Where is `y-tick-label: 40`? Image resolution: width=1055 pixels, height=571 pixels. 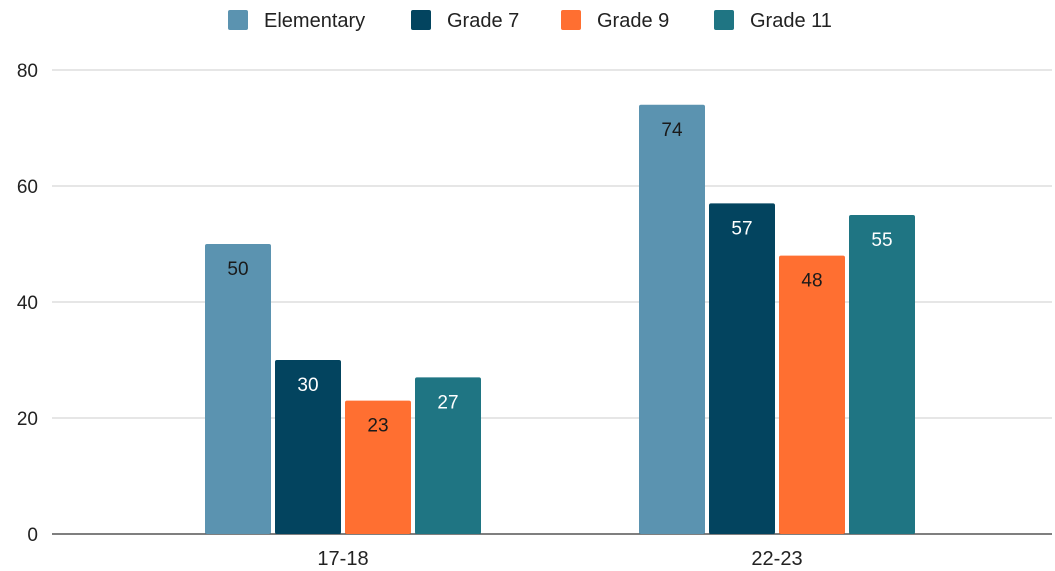 y-tick-label: 40 is located at coordinates (27, 303).